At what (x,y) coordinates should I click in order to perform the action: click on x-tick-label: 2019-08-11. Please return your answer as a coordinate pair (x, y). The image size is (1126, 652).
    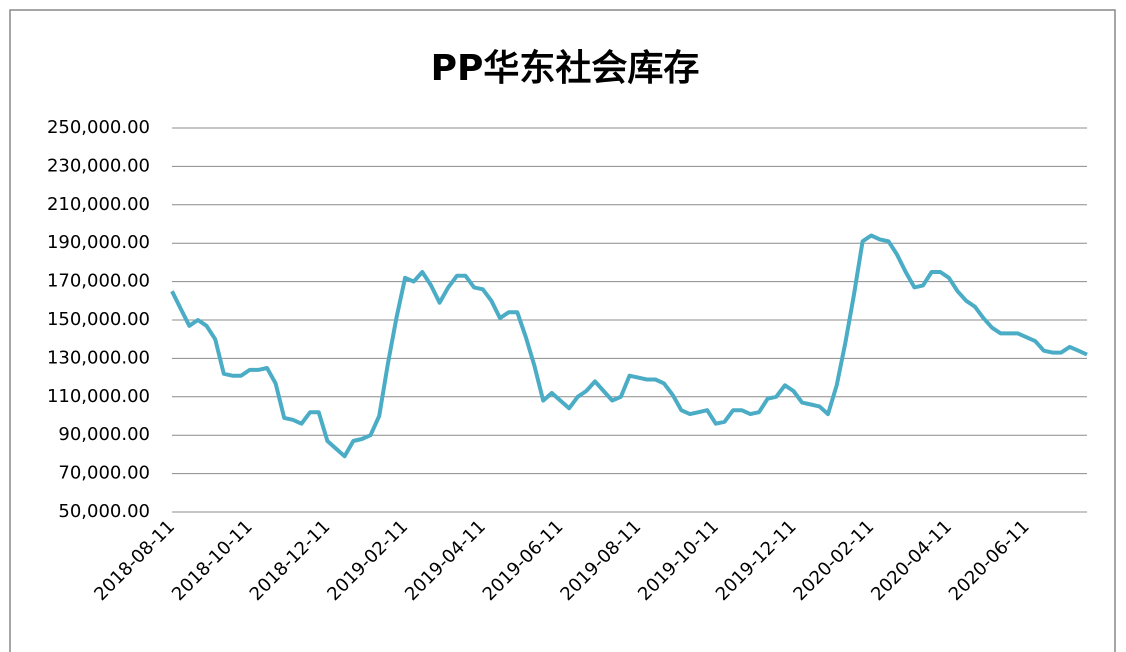
    Looking at the image, I should click on (600, 560).